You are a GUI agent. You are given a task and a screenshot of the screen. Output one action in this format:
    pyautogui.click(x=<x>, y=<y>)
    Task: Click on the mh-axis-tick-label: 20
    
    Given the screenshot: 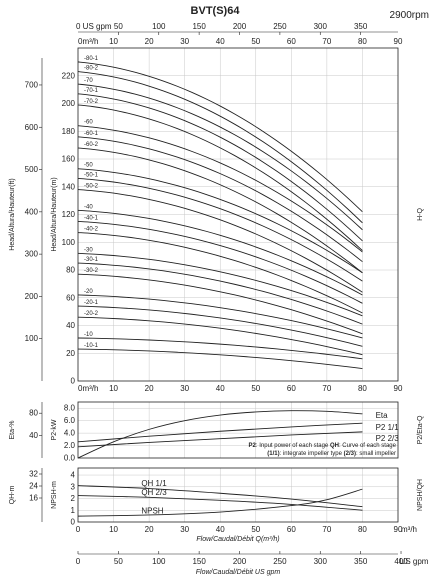 What is the action you would take?
    pyautogui.click(x=149, y=529)
    